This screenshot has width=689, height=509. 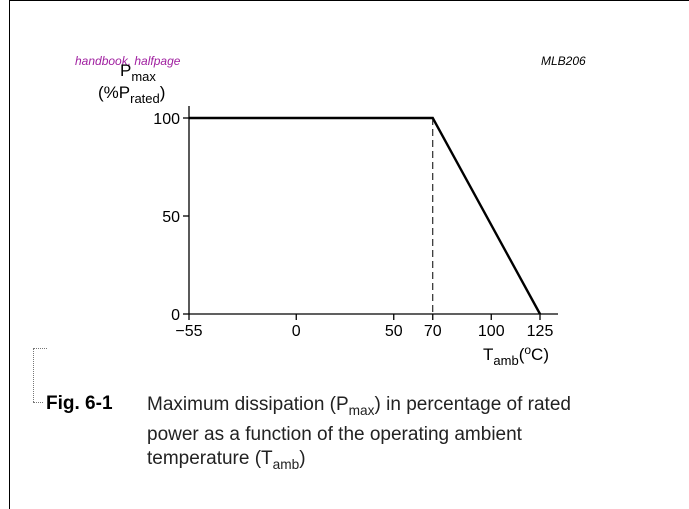 What do you see at coordinates (9, 254) in the screenshot?
I see `frame-left-border` at bounding box center [9, 254].